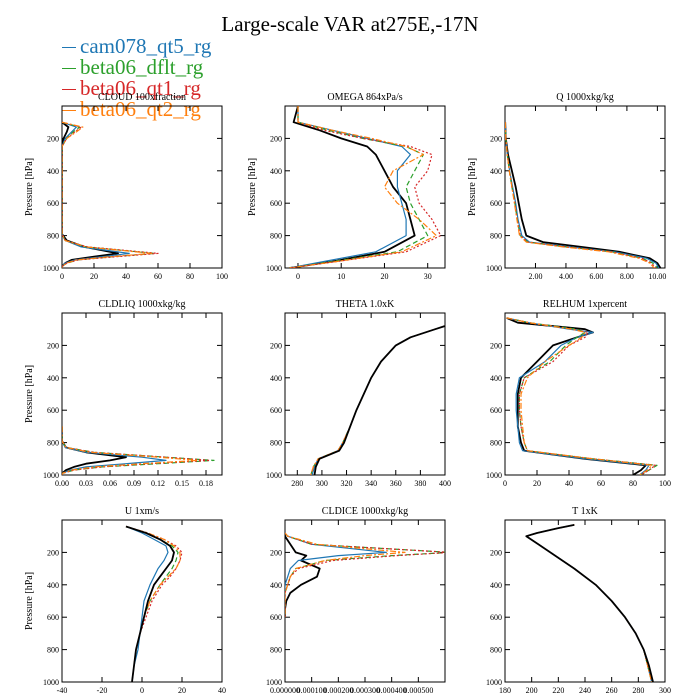 This screenshot has height=700, width=700. Describe the element at coordinates (134, 483) in the screenshot. I see `x-tick-label: 0.09` at that location.